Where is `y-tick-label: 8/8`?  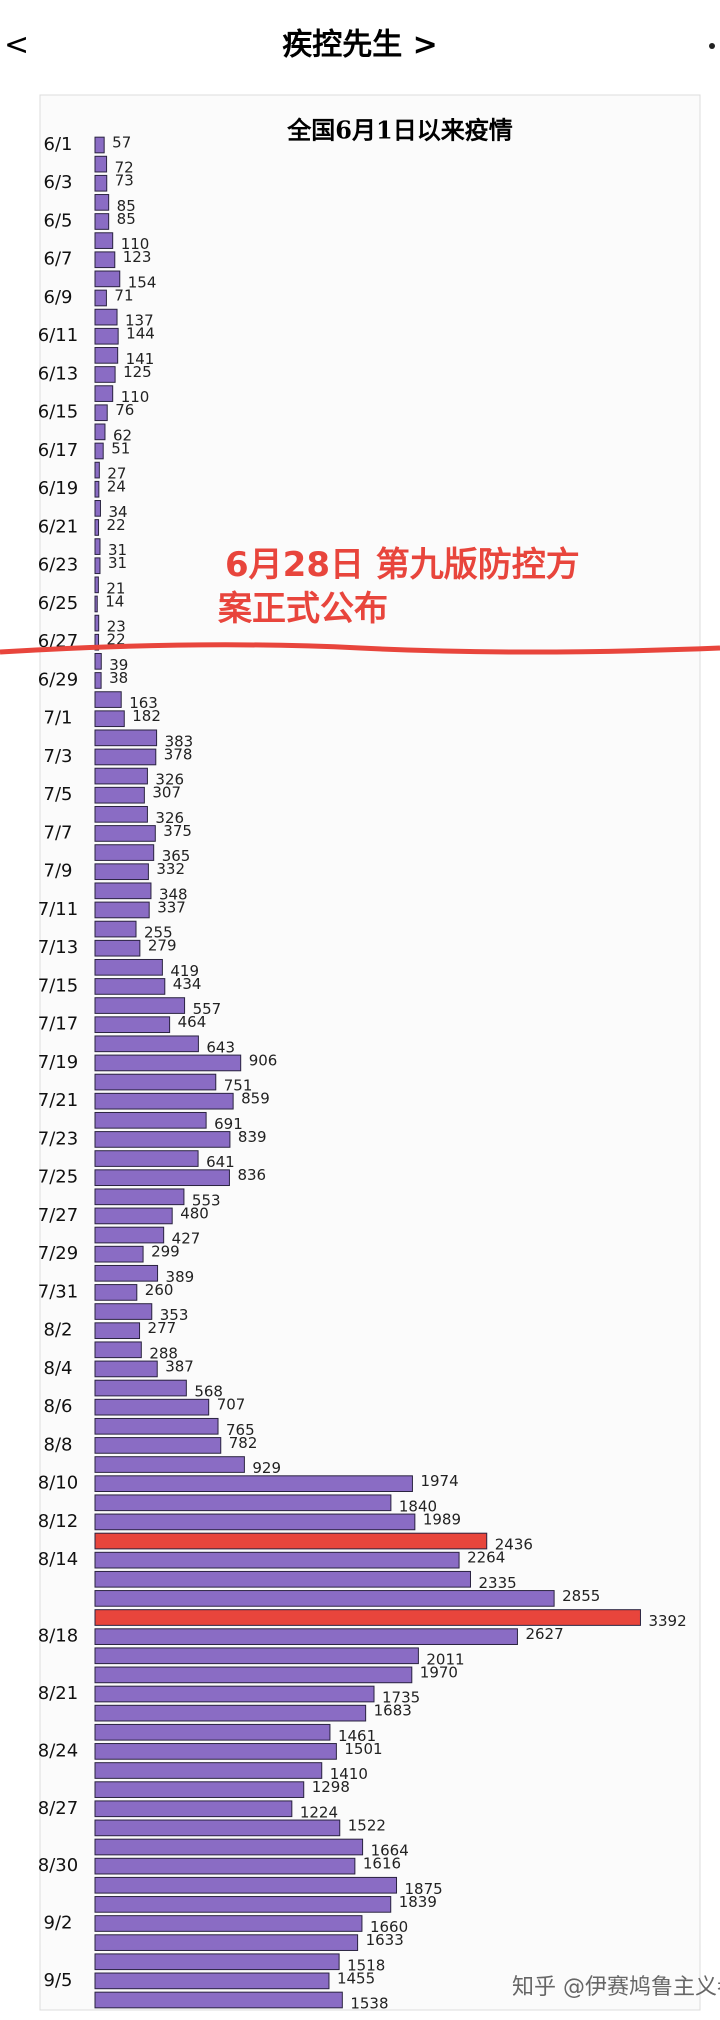 y-tick-label: 8/8 is located at coordinates (58, 1444).